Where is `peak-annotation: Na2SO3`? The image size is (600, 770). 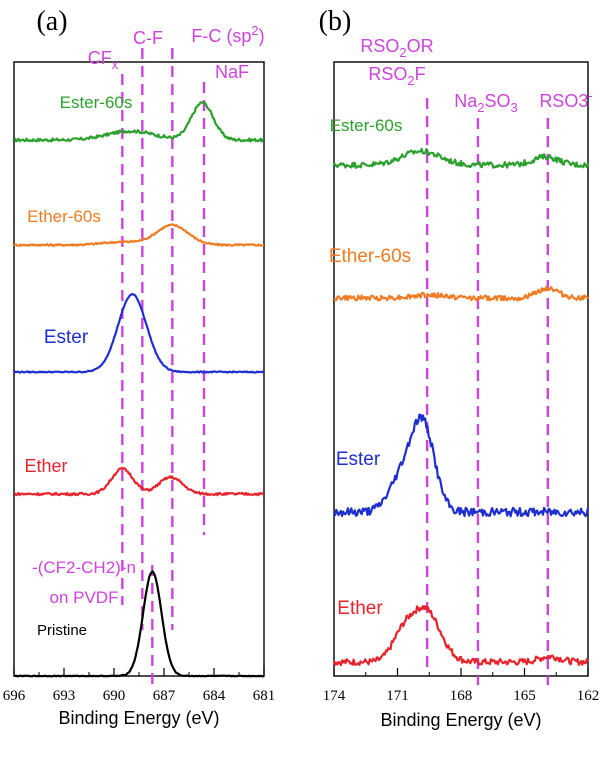
peak-annotation: Na2SO3 is located at coordinates (485, 103).